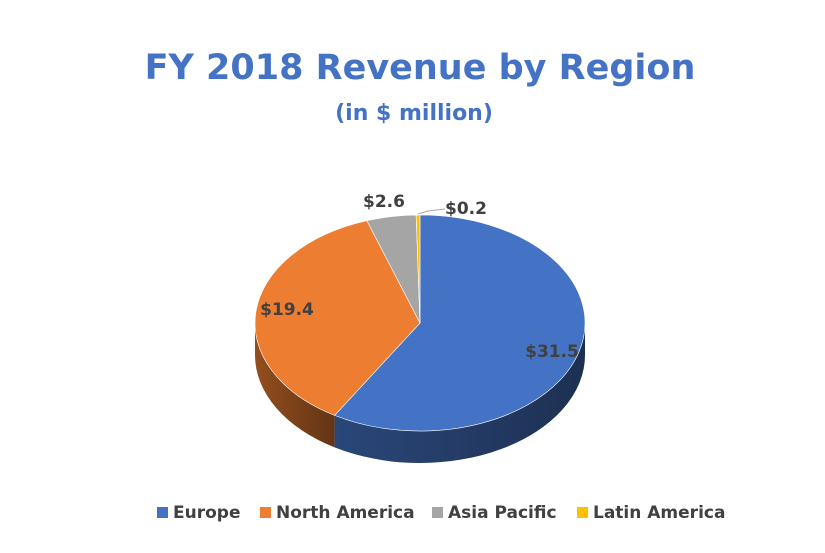 The width and height of the screenshot is (825, 553). What do you see at coordinates (337, 318) in the screenshot?
I see `slice-north-america` at bounding box center [337, 318].